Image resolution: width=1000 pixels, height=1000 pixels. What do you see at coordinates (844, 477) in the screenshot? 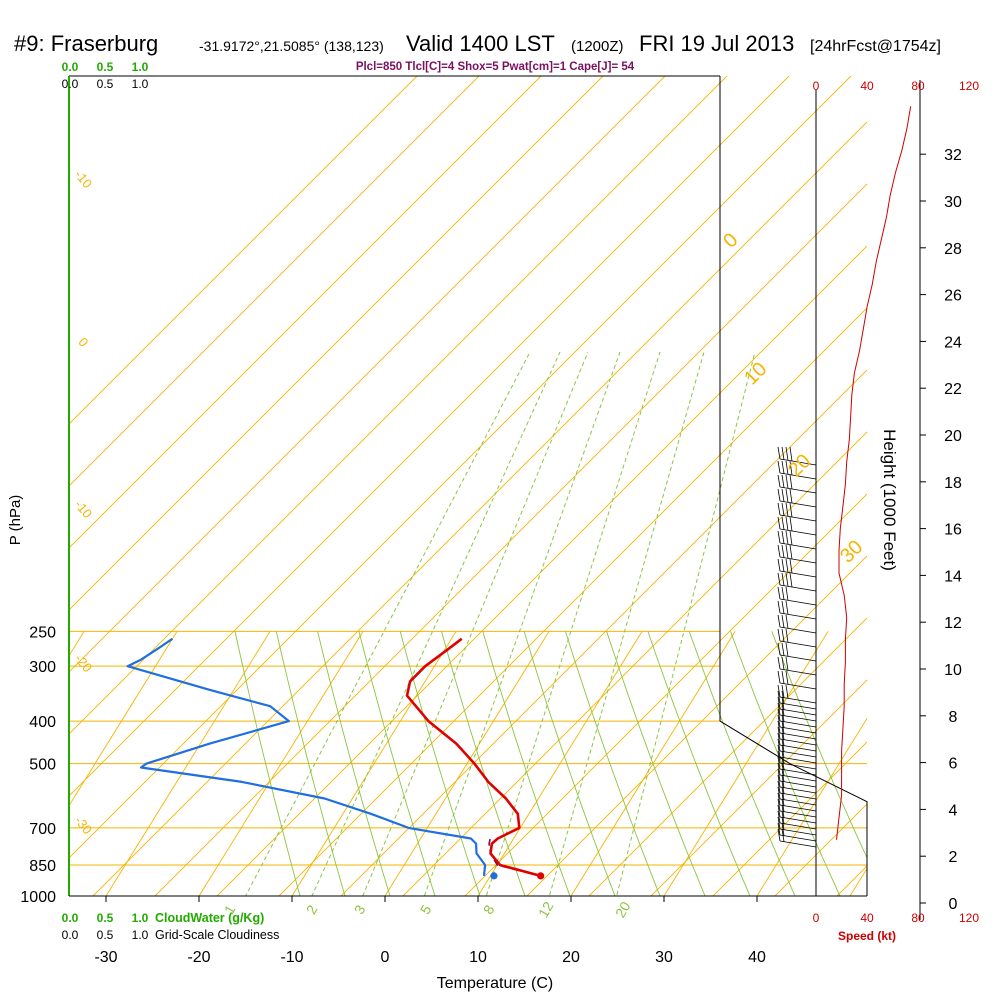
I see `wind-layer` at bounding box center [844, 477].